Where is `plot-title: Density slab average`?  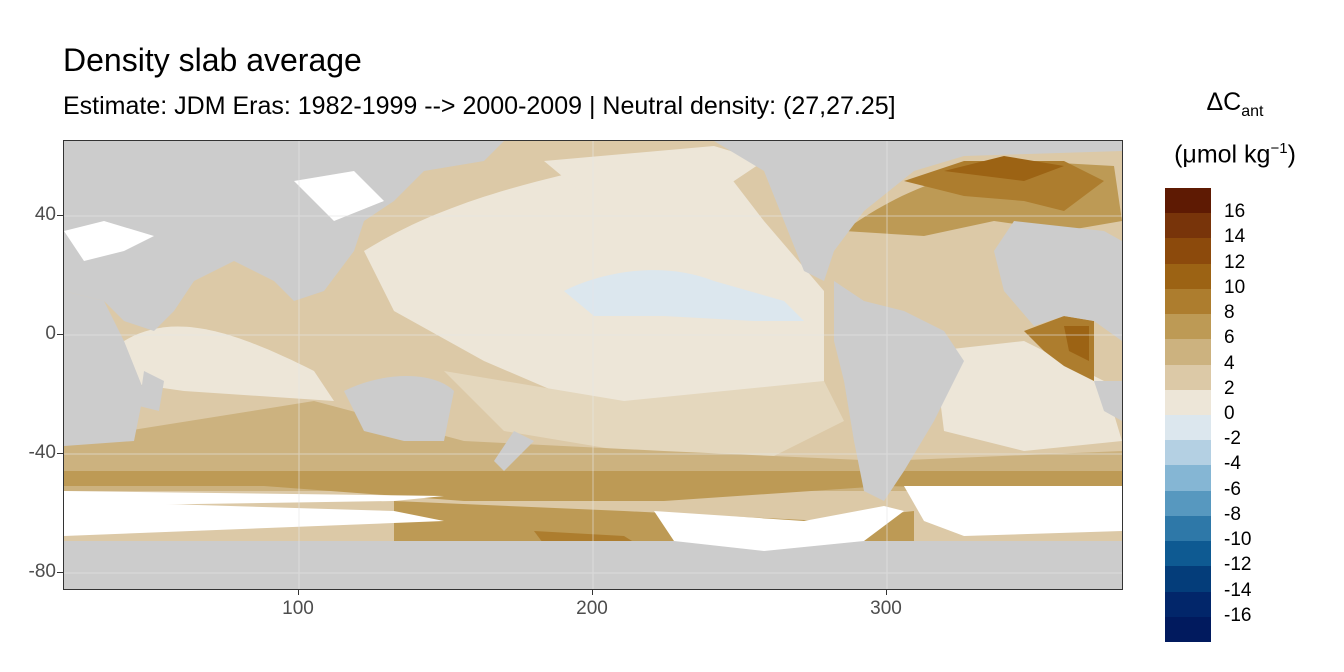
plot-title: Density slab average is located at coordinates (212, 60).